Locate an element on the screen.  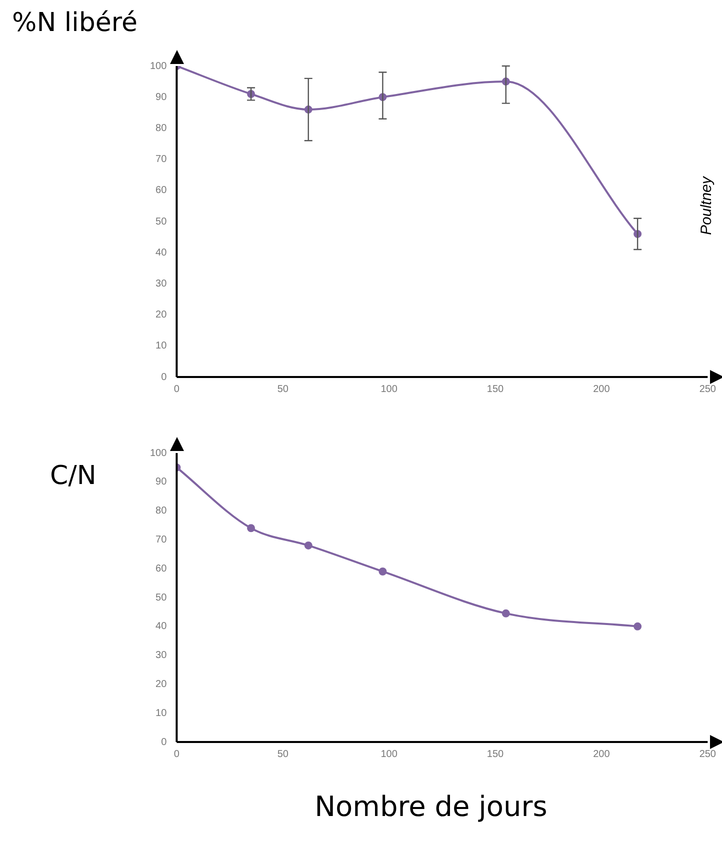
y-axis-title: C/N is located at coordinates (73, 476).